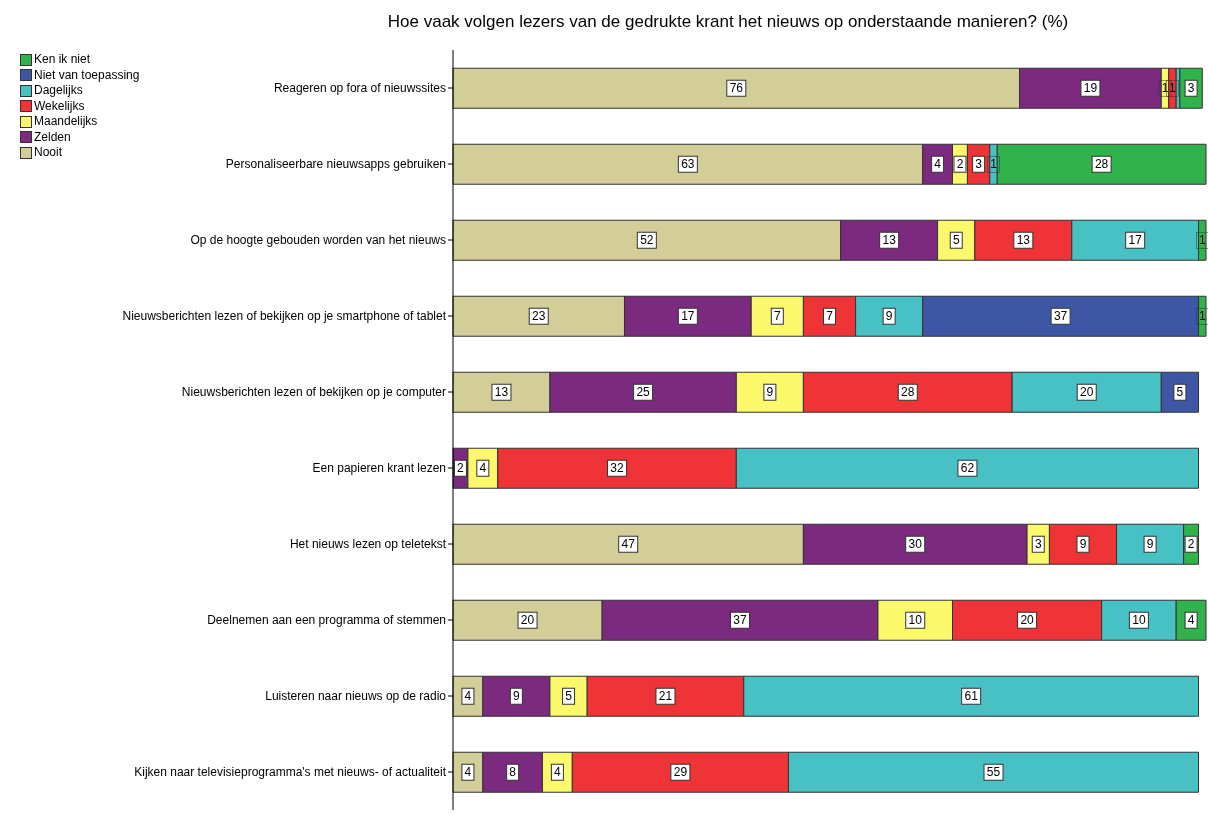 The height and width of the screenshot is (818, 1208). Describe the element at coordinates (628, 544) in the screenshot. I see `data-label: 47` at that location.